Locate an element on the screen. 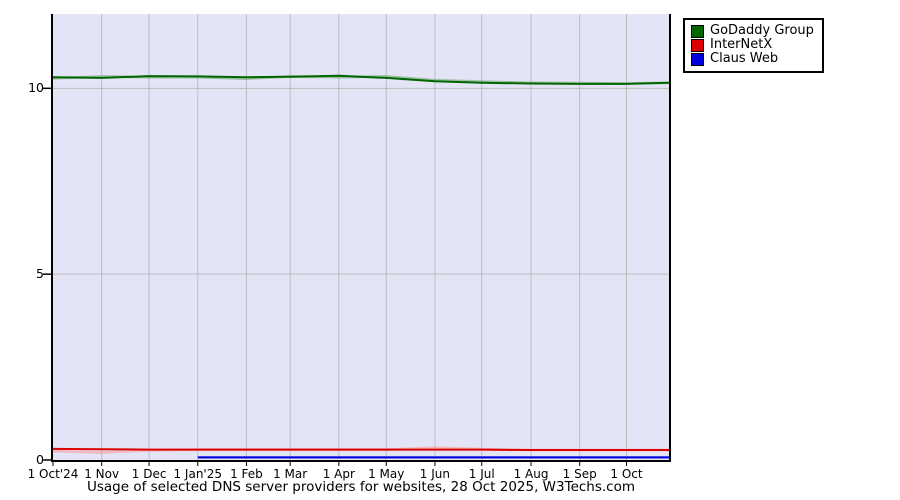 The width and height of the screenshot is (900, 500). legend-item-godaddy-group: GoDaddy Group is located at coordinates (752, 31).